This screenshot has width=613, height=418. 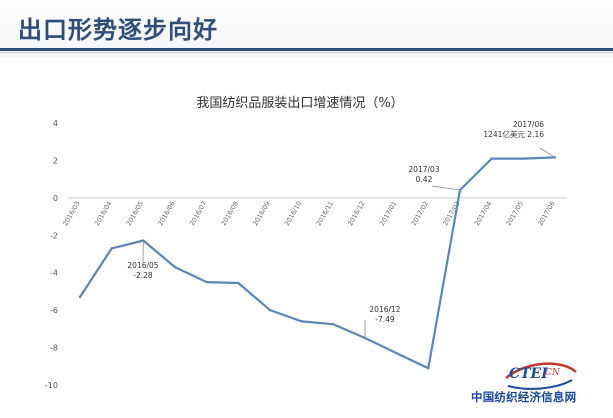 I want to click on x-tick-label: 2016/05, so click(x=135, y=213).